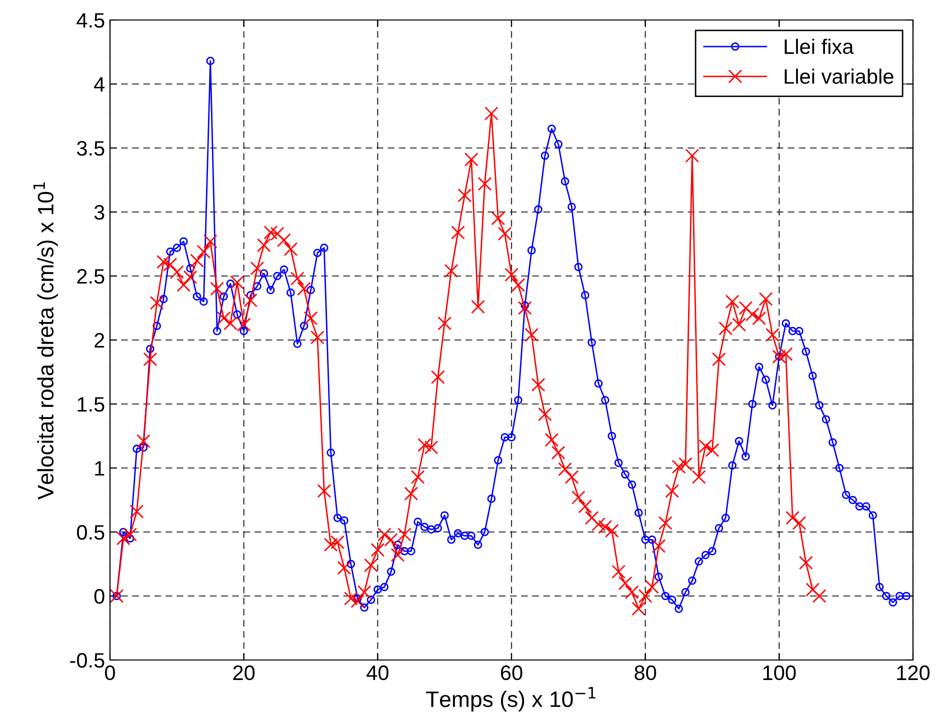  What do you see at coordinates (90, 148) in the screenshot?
I see `y-tick-label: 3.5` at bounding box center [90, 148].